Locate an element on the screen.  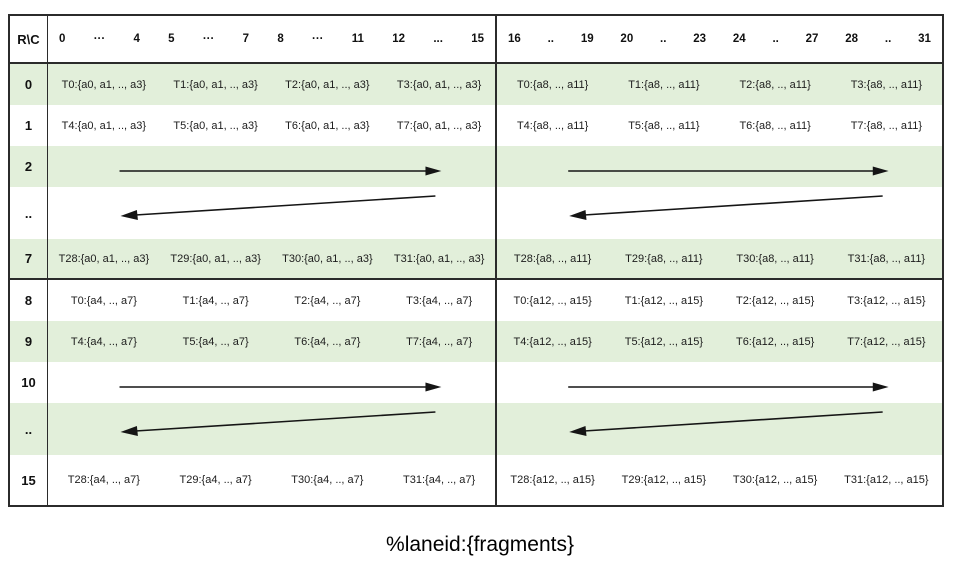
fragment-cell: T30:{a4, .., a7} is located at coordinates (327, 480).